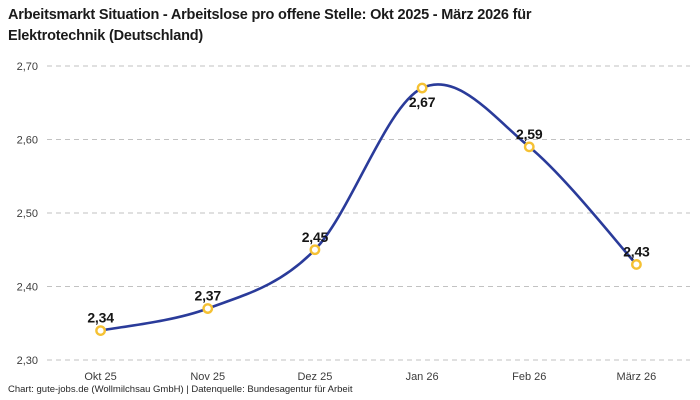  What do you see at coordinates (529, 134) in the screenshot?
I see `data-point-label: 2,59` at bounding box center [529, 134].